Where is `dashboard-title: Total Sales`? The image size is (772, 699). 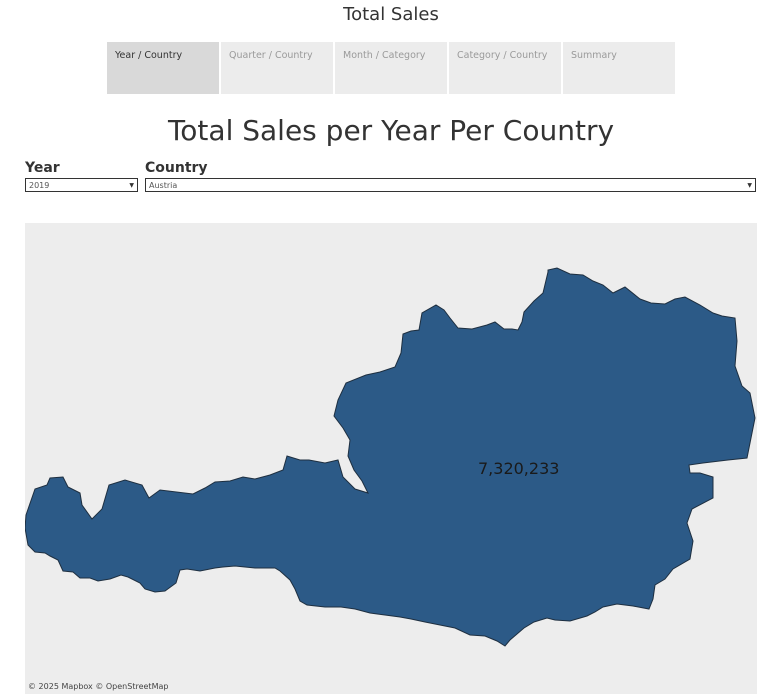
dashboard-title: Total Sales is located at coordinates (391, 14).